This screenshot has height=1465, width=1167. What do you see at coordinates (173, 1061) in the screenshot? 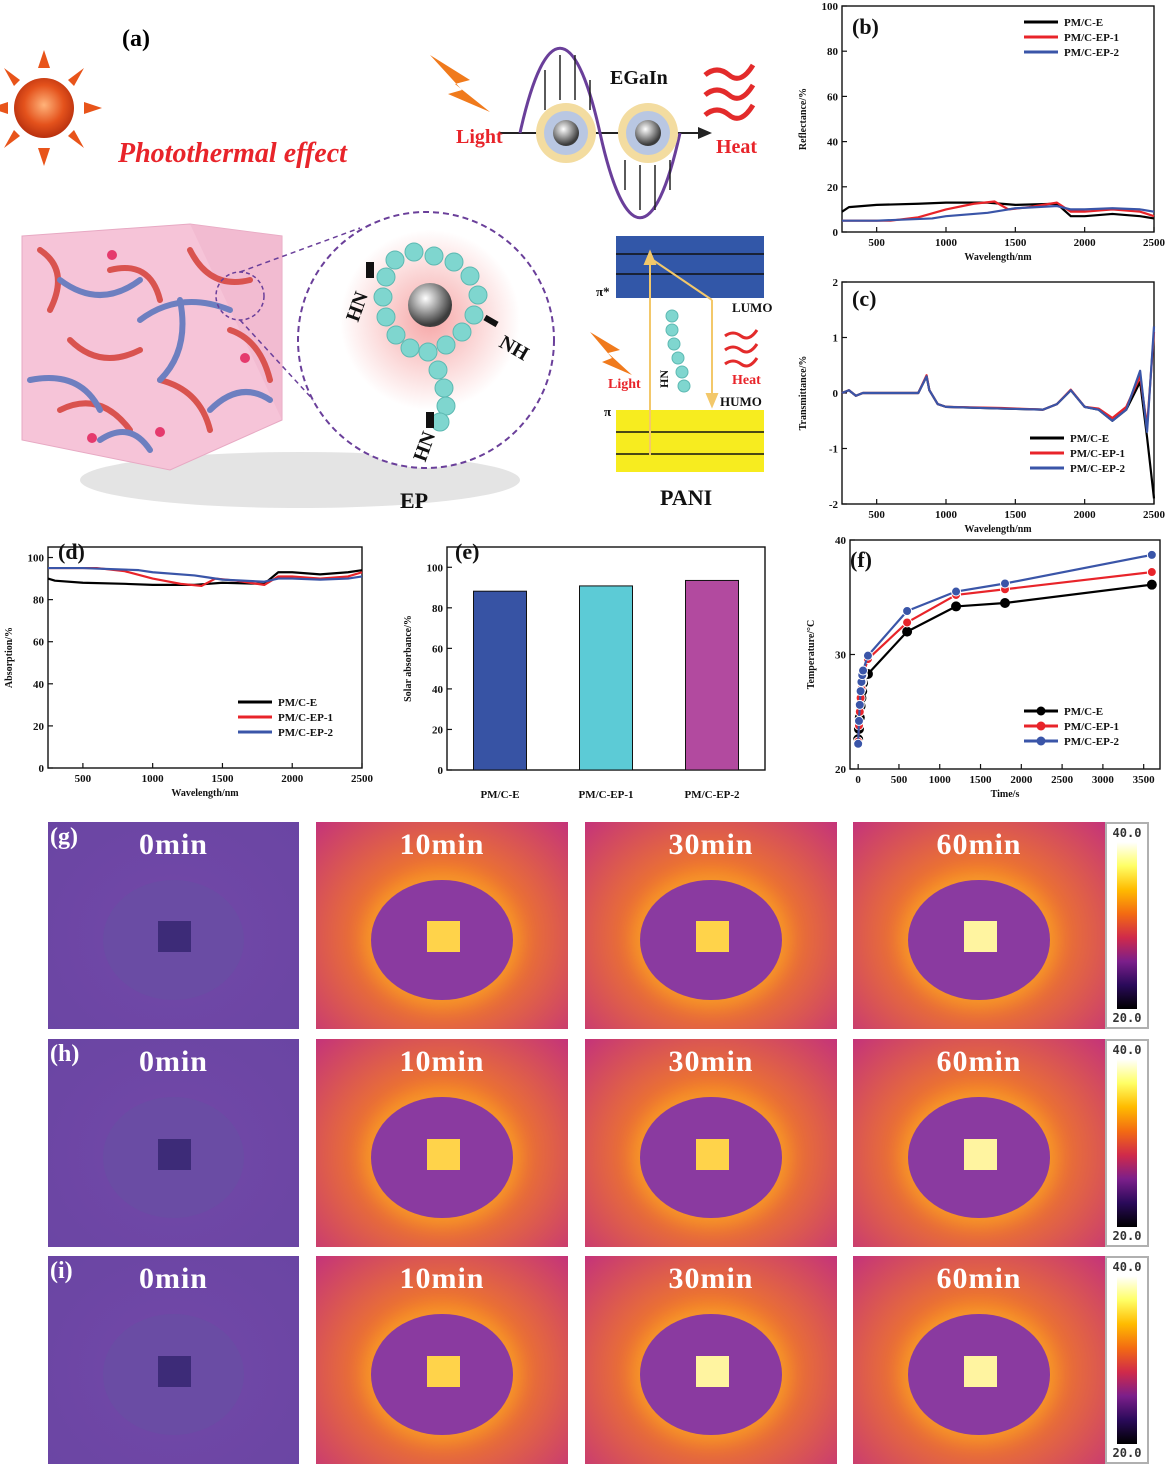
I see `thermal-time-label: 0min` at bounding box center [173, 1061].